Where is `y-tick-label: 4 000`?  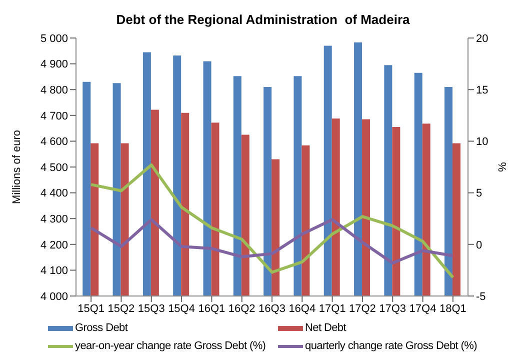 y-tick-label: 4 000 is located at coordinates (54, 296).